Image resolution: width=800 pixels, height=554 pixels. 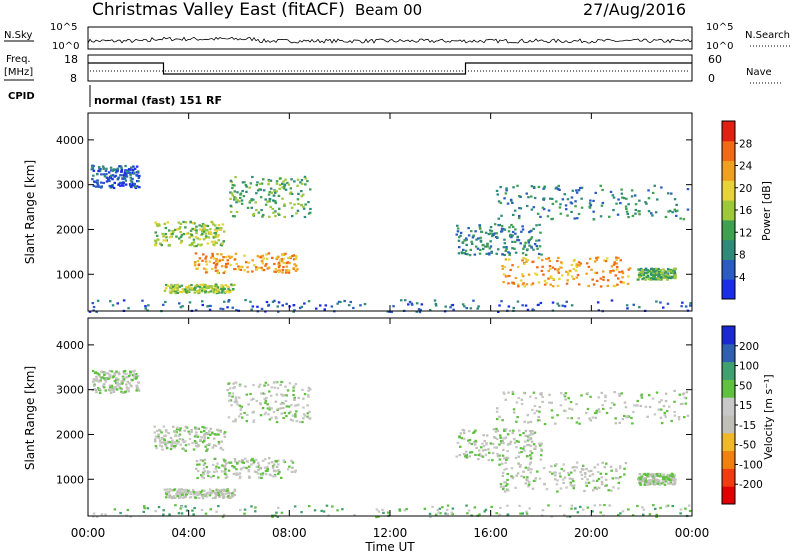 What do you see at coordinates (390, 40) in the screenshot?
I see `nsky-series` at bounding box center [390, 40].